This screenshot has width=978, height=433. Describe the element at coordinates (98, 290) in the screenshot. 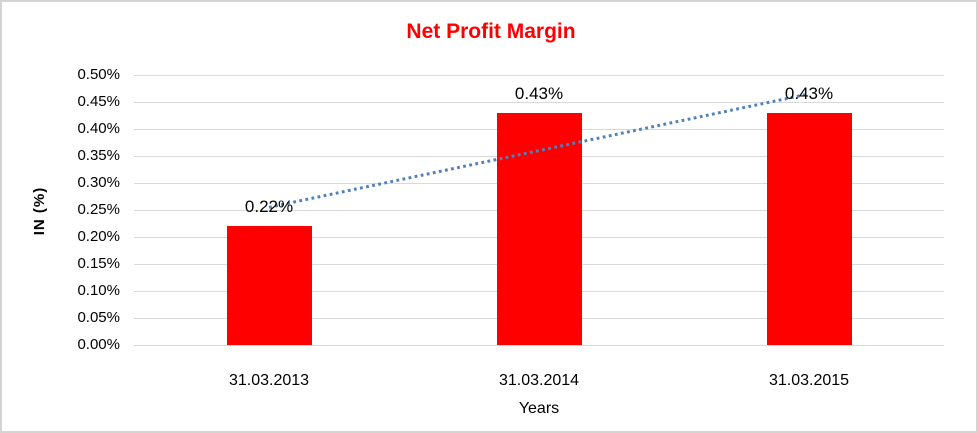

I see `y-tick-label: 0.10%` at that location.